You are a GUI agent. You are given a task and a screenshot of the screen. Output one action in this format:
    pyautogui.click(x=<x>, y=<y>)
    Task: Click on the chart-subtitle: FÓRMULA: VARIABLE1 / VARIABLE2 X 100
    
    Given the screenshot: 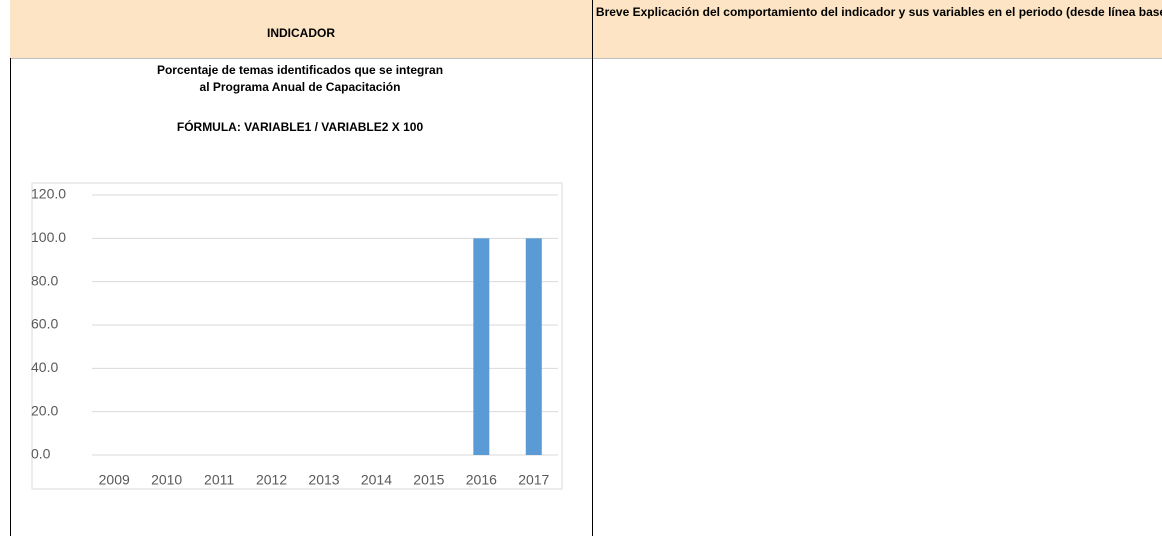 What is the action you would take?
    pyautogui.click(x=300, y=126)
    